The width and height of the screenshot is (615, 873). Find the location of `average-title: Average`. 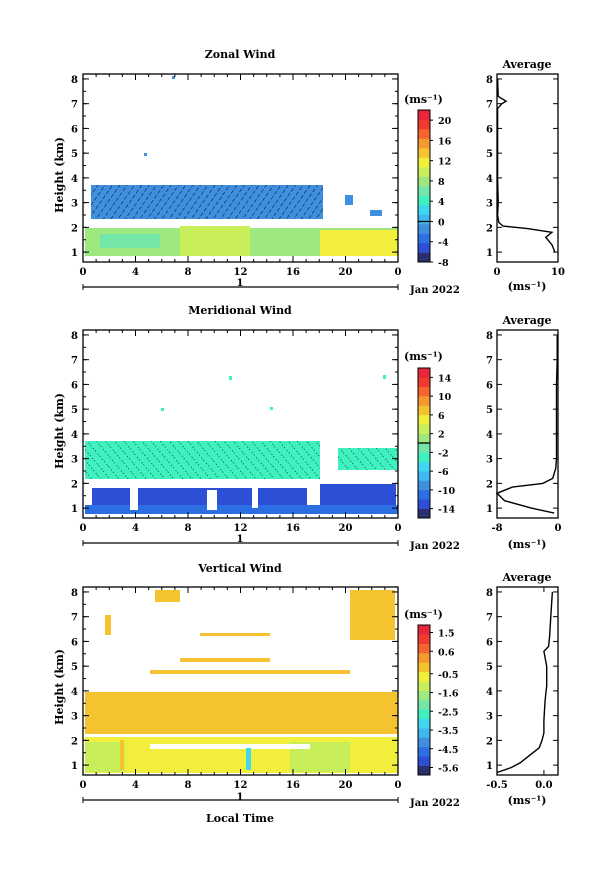

average-title: Average is located at coordinates (526, 577).